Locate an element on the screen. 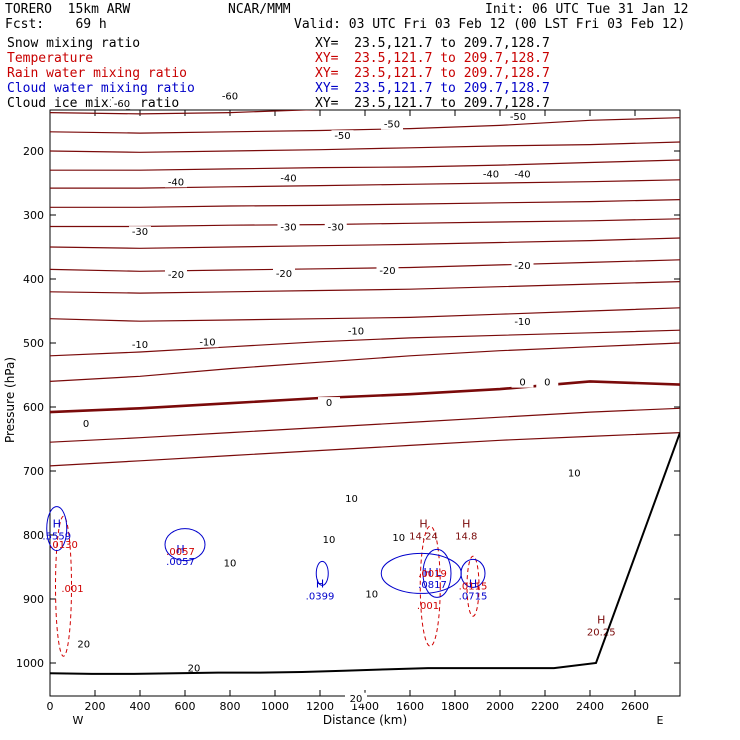 The width and height of the screenshot is (740, 740). extremum-value: .0817 is located at coordinates (432, 585).